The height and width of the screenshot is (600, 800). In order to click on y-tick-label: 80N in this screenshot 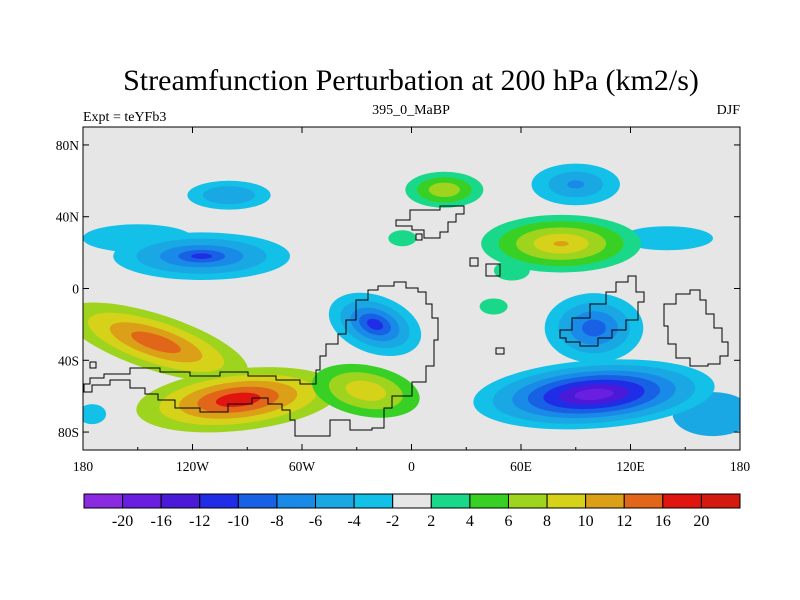, I will do `click(68, 145)`.